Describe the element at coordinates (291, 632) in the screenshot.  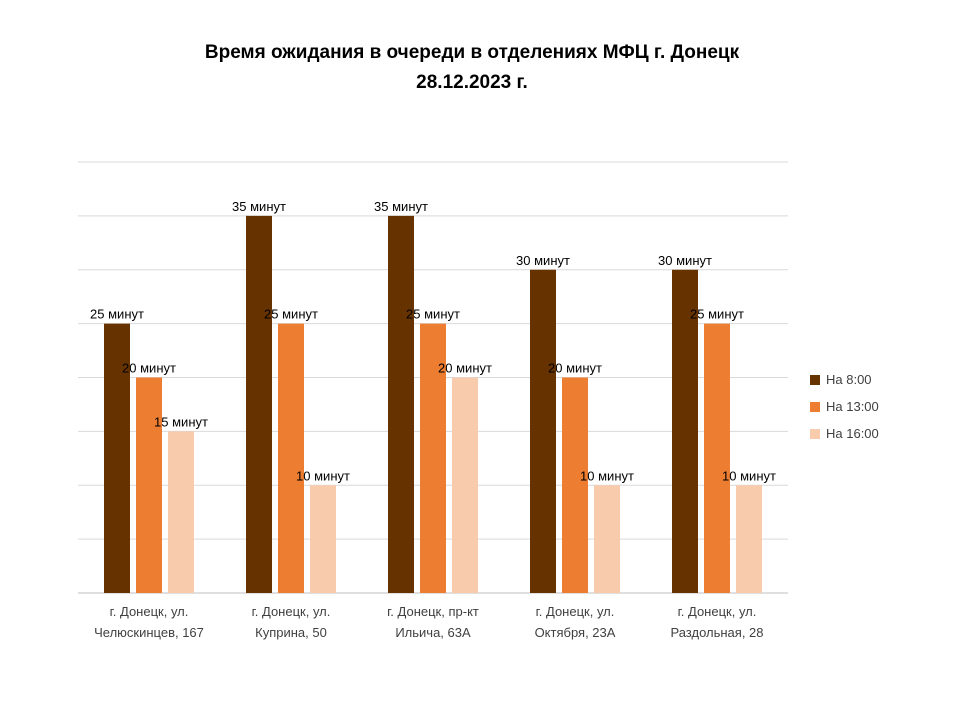
I see `category-label: Куприна, 50` at that location.